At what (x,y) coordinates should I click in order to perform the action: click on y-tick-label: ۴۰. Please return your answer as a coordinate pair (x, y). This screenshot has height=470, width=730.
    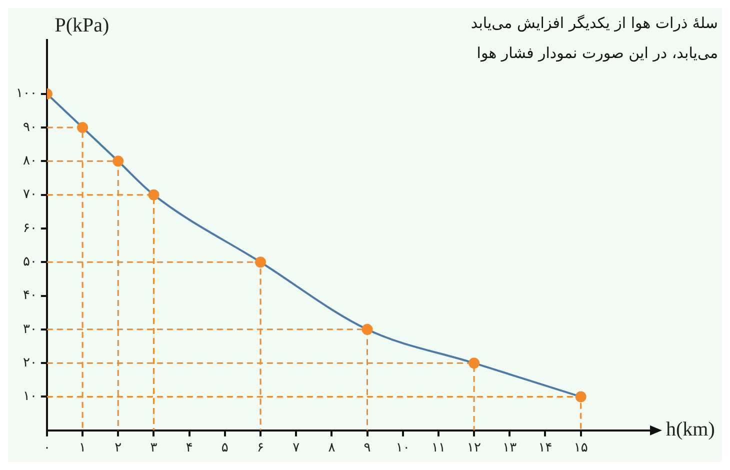
    Looking at the image, I should click on (29, 296).